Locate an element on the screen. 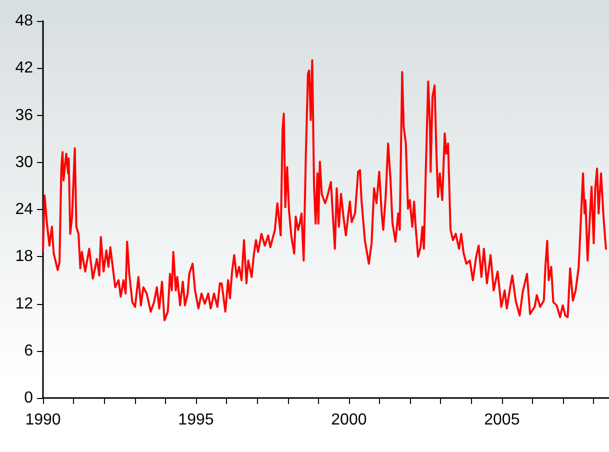  x-tick-label: 2000 is located at coordinates (349, 420).